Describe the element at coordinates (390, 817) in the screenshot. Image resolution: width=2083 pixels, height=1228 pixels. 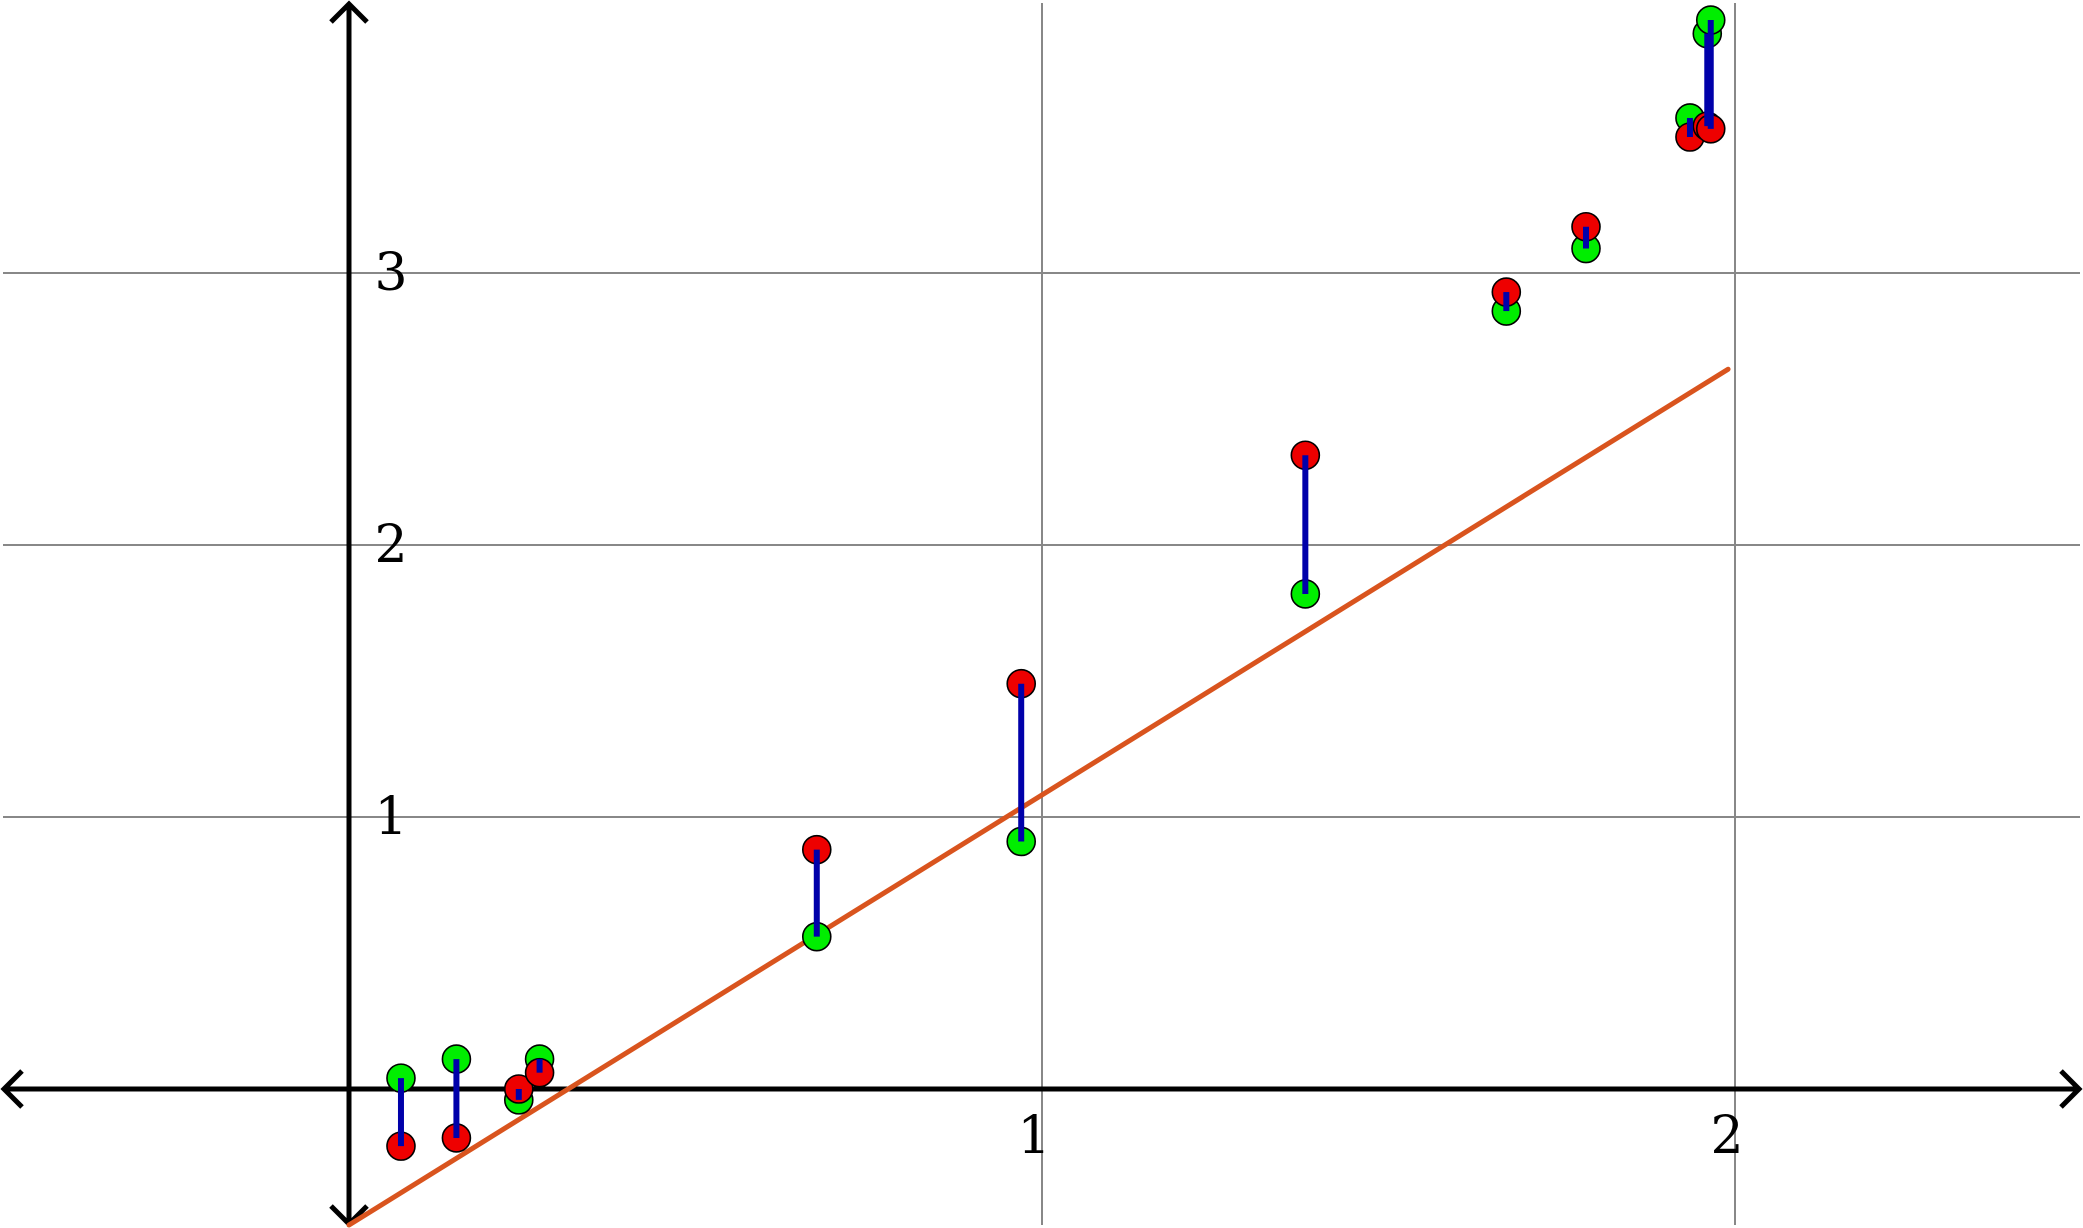
I see `y-tick-label-1: 1` at that location.